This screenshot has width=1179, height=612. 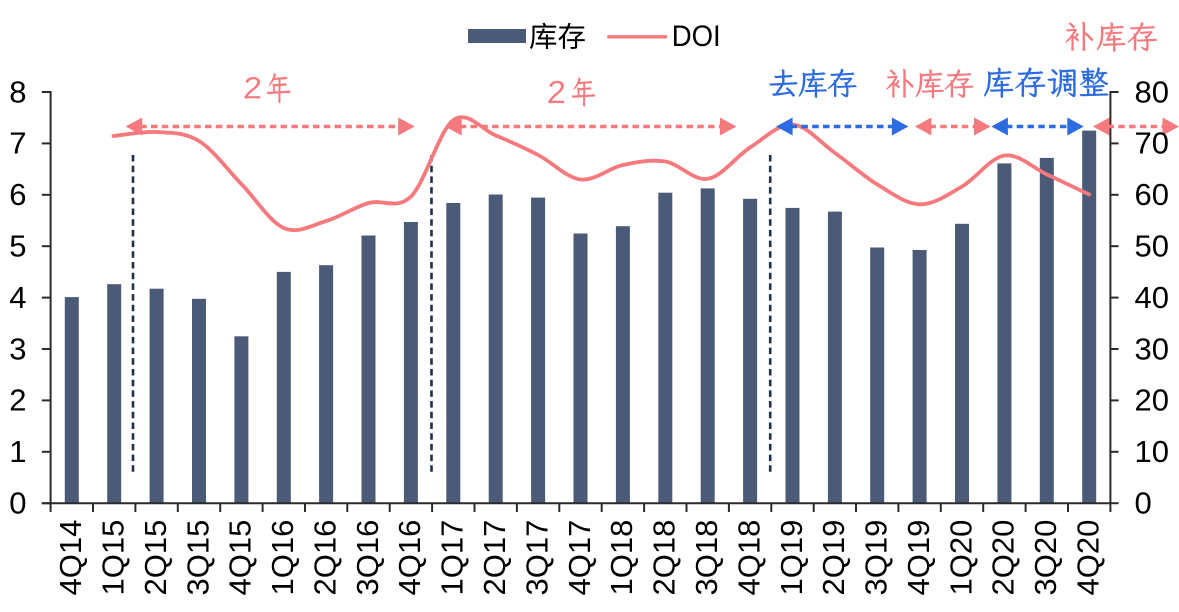 I want to click on svg-text: 20, so click(x=1152, y=400).